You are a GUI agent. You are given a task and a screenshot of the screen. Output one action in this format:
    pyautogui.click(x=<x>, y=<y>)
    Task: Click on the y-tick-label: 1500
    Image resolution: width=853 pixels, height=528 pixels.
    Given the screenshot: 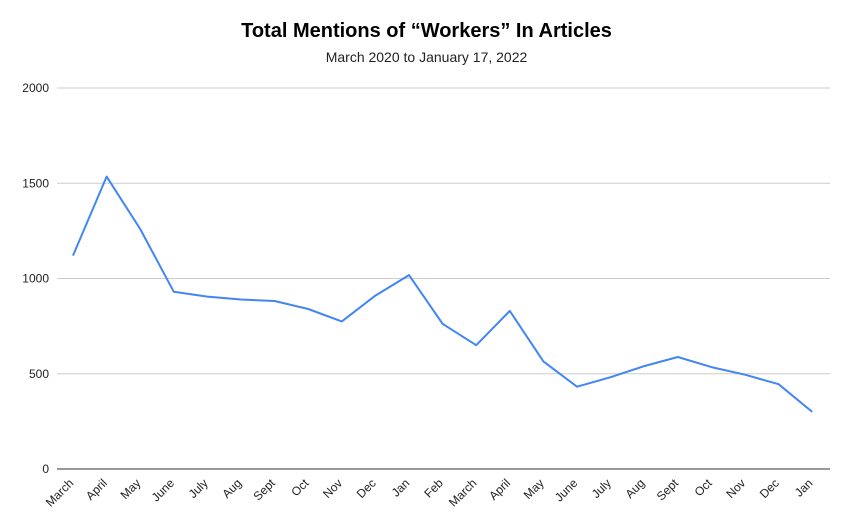 What is the action you would take?
    pyautogui.click(x=35, y=183)
    